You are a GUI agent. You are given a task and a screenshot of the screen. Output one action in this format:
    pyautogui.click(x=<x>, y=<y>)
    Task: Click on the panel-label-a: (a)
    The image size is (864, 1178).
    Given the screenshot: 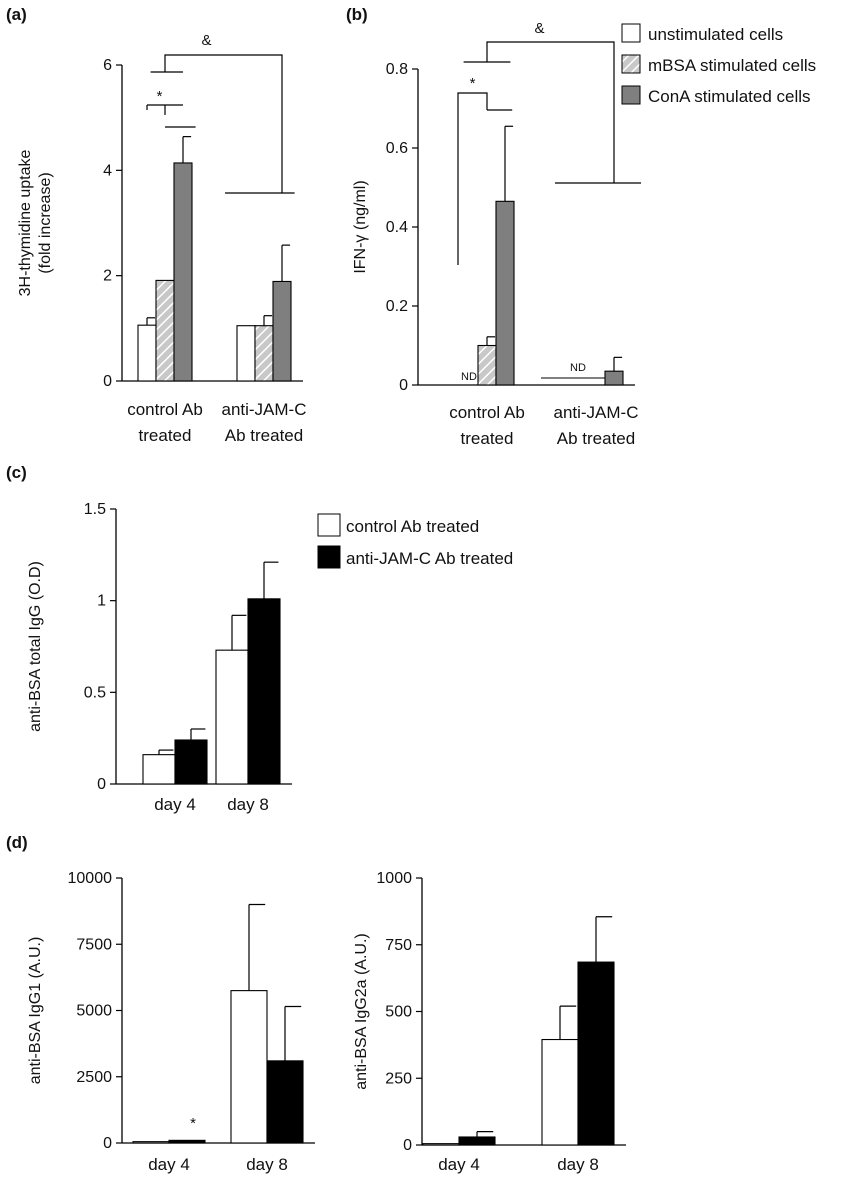 What is the action you would take?
    pyautogui.click(x=16, y=14)
    